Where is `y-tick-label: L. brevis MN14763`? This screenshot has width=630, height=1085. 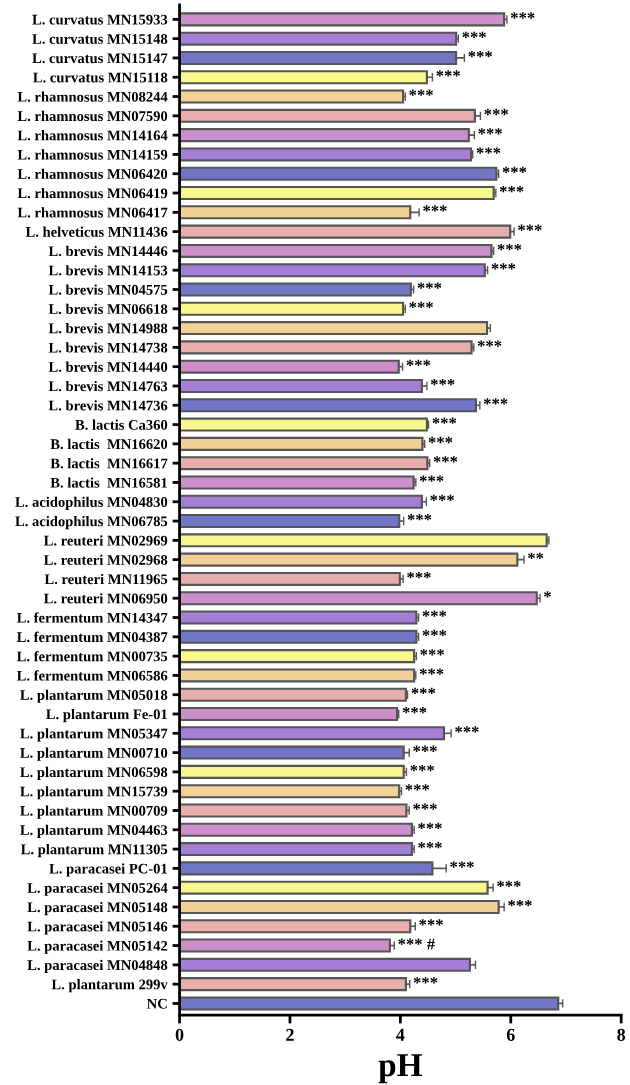 y-tick-label: L. brevis MN14763 is located at coordinates (108, 386).